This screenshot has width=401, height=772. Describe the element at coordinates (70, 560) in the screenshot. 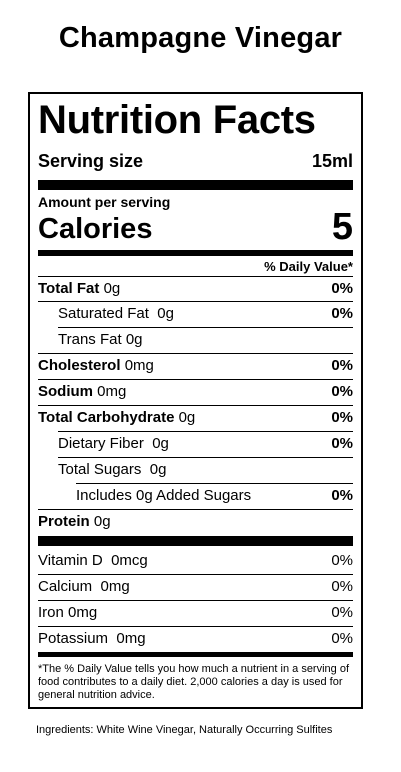

I see `vitamin-name: Vitamin D` at that location.